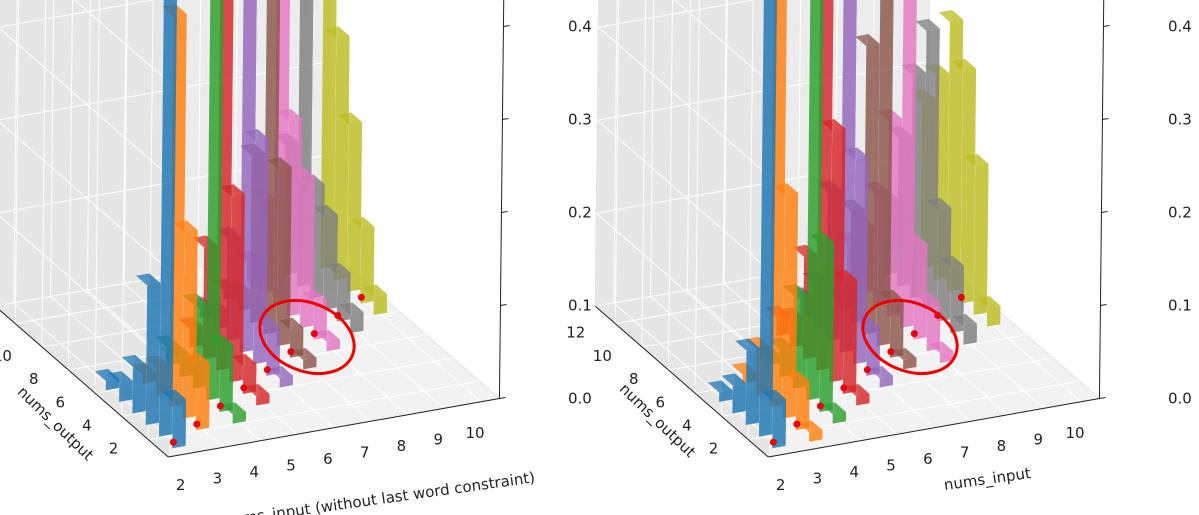 This screenshot has width=1199, height=515. Describe the element at coordinates (965, 452) in the screenshot. I see `x-tick-label: 7` at that location.